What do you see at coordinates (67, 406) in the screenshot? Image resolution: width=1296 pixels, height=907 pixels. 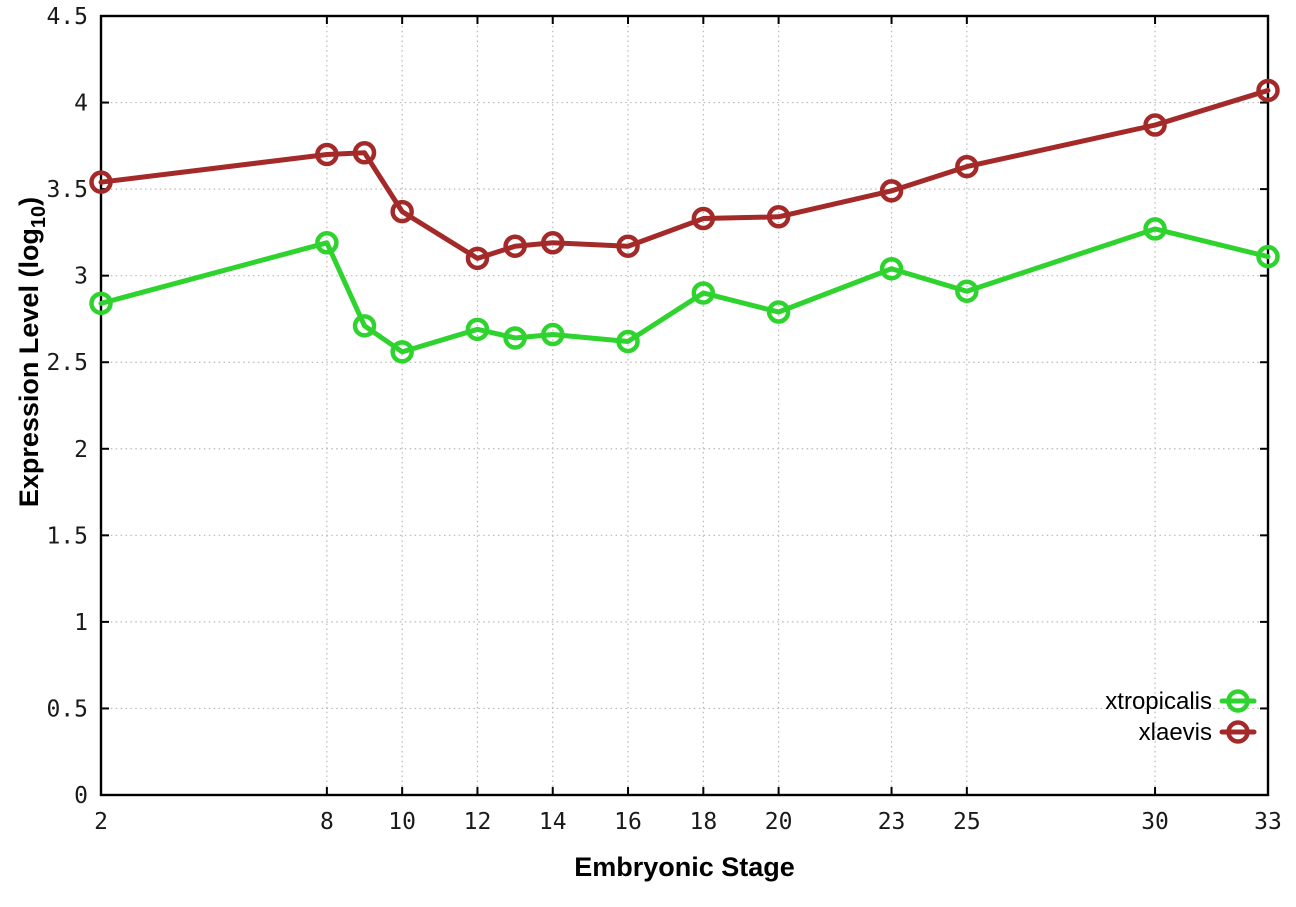 I see `y-tick-labels: 0 0.5 1 1.5 2 2.5 3 3.5 4 4.5` at bounding box center [67, 406].